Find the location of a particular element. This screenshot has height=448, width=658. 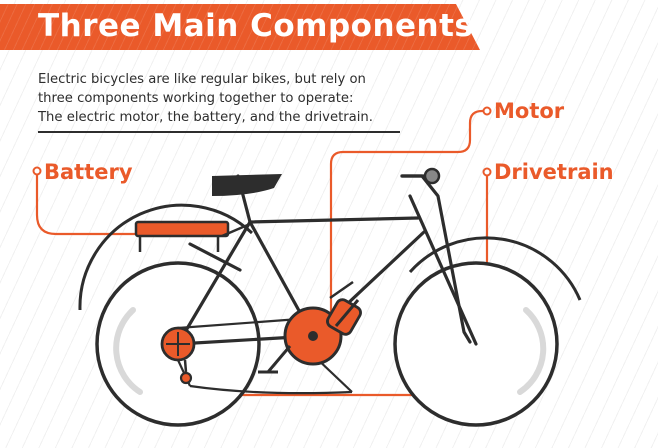

drivetrain-dot-icon is located at coordinates (487, 172).